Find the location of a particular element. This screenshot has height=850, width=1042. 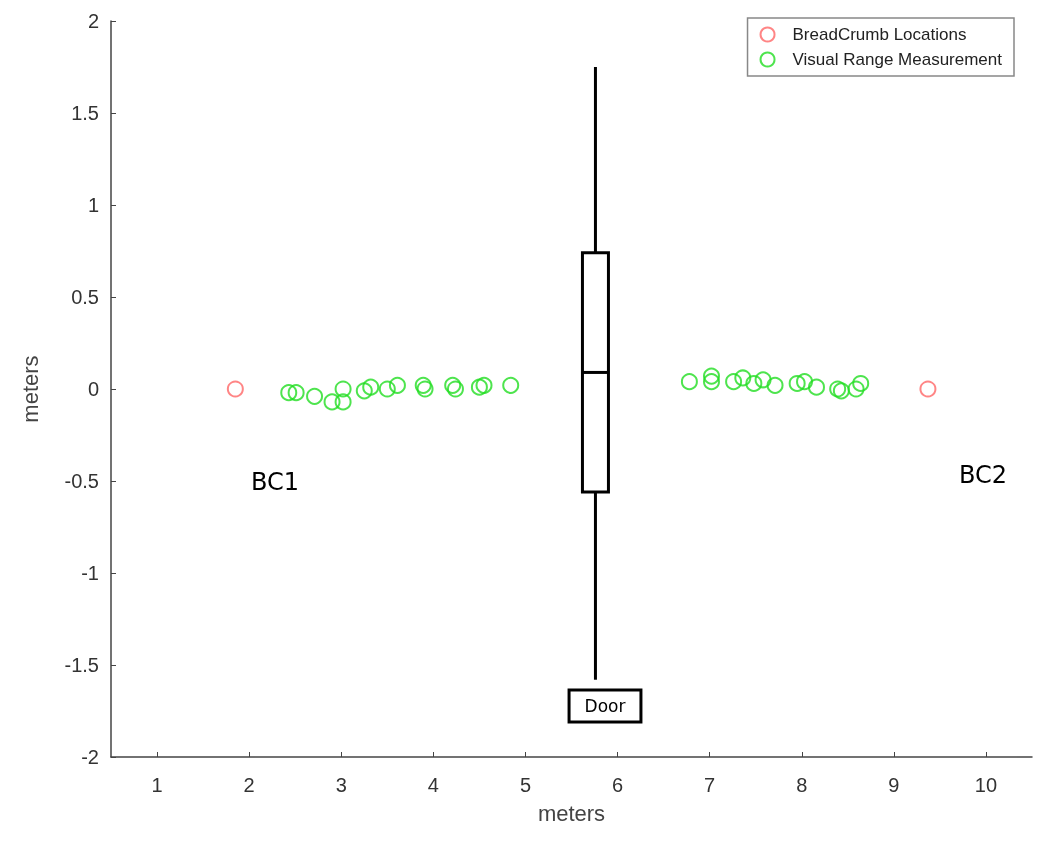

y-tick-label: -1 is located at coordinates (90, 573).